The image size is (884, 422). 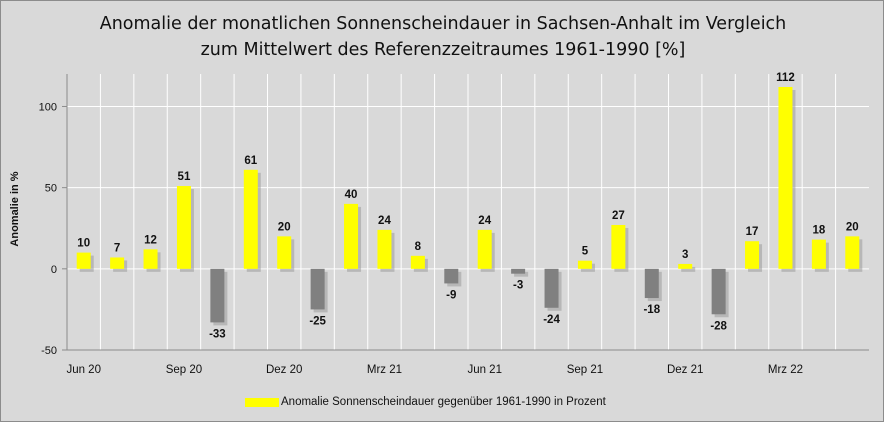 What do you see at coordinates (785, 370) in the screenshot?
I see `x-tick-label: Mrz 22` at bounding box center [785, 370].